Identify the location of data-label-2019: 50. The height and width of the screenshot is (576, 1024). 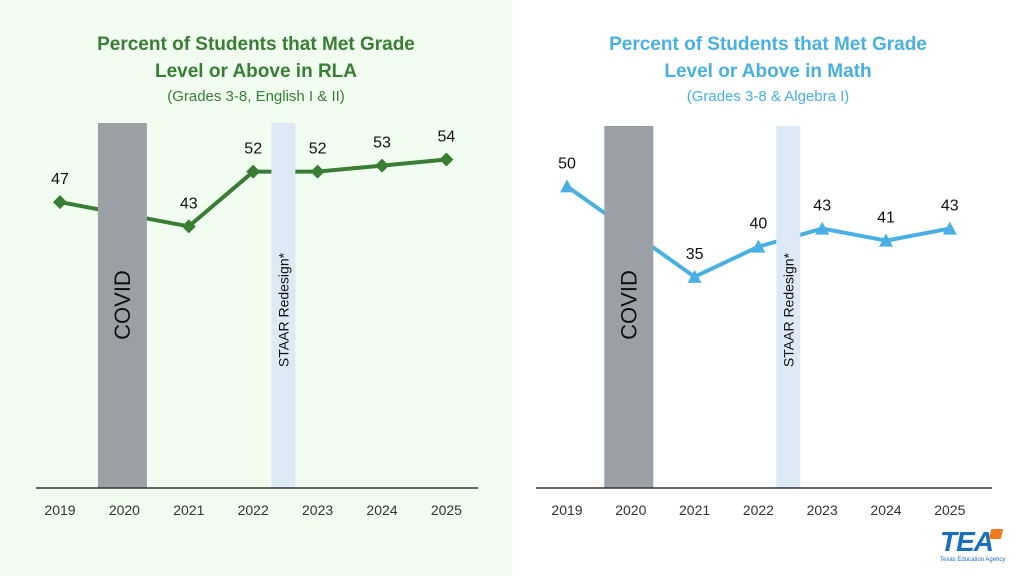
(567, 163).